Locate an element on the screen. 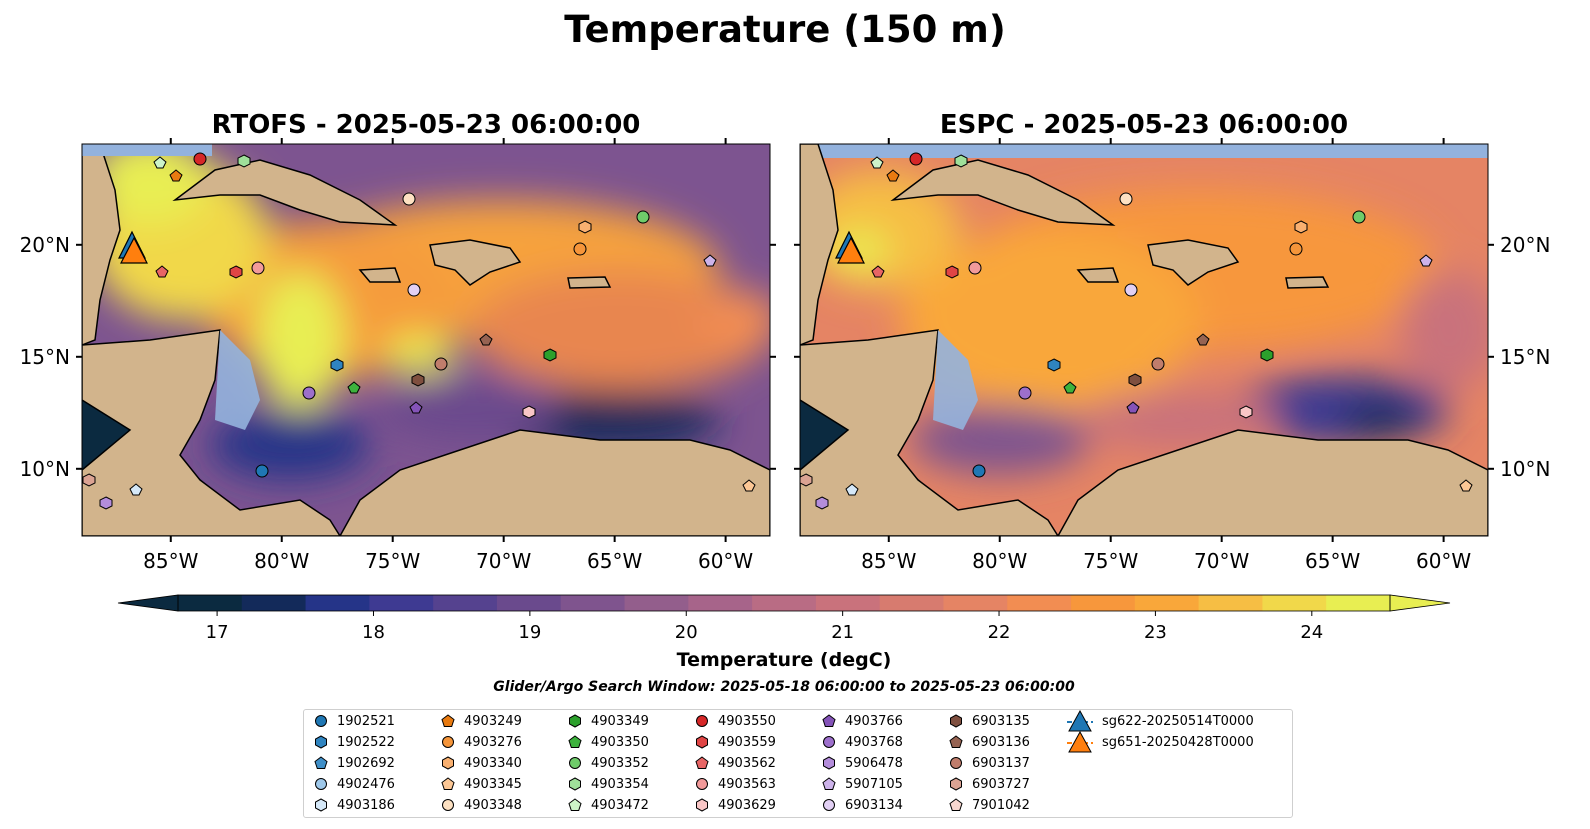 Image resolution: width=1590 pixels, height=829 pixels. legend-item: 6903727 is located at coordinates (989, 784).